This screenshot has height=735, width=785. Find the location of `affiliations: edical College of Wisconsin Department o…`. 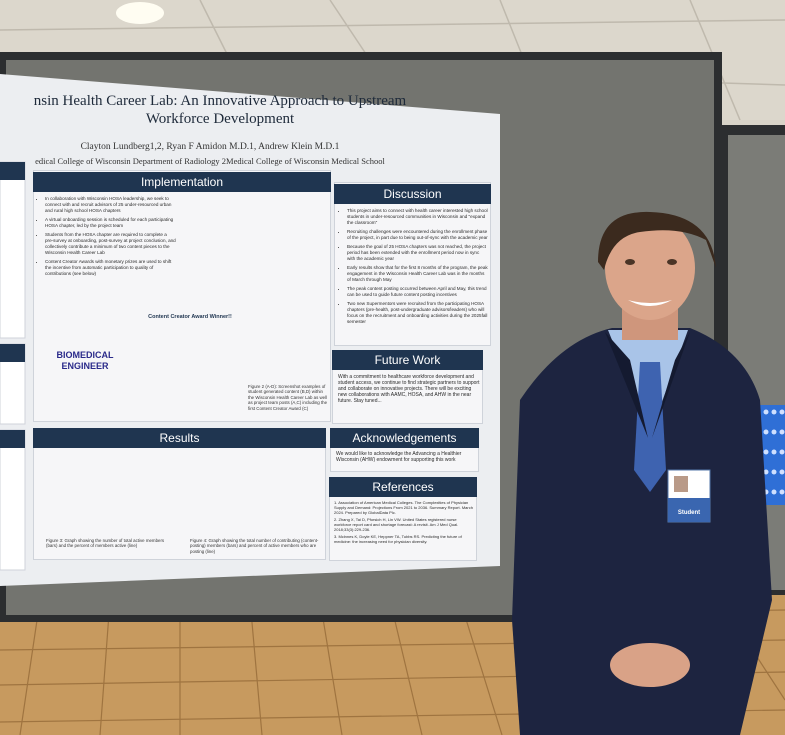

affiliations: edical College of Wisconsin Department o… is located at coordinates (210, 161).